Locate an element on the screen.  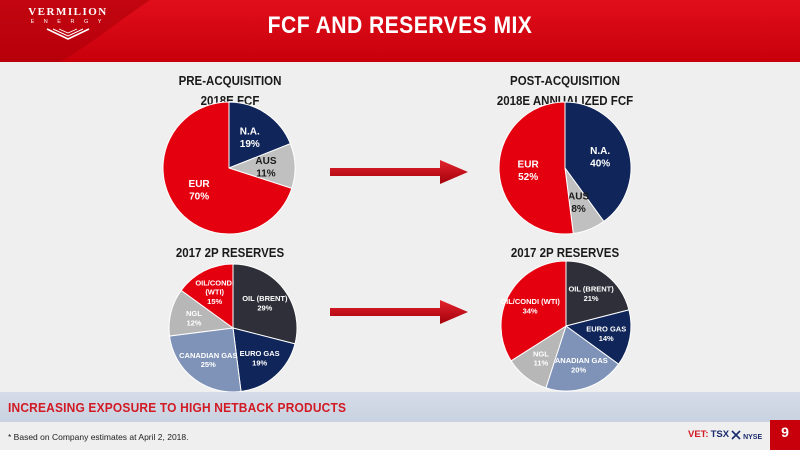
chart-title-line2: 2018E ANNUALIZED FCF is located at coordinates (565, 101).